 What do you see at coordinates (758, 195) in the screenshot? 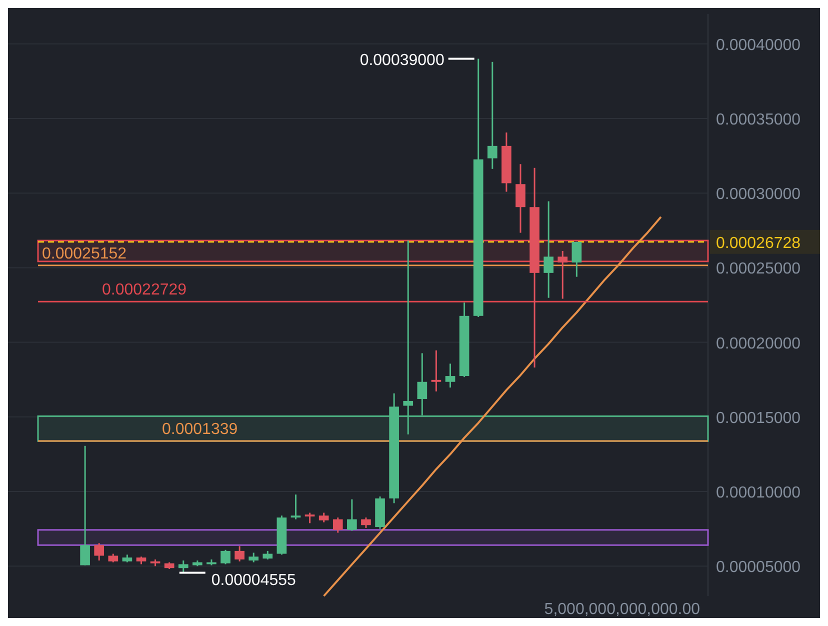
I see `y-tick-label: 0.00030000` at bounding box center [758, 195].